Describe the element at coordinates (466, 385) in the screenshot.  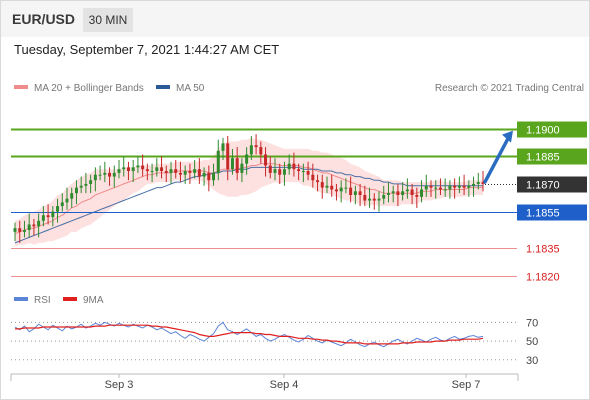
I see `x-tick-label: Sep 7` at that location.